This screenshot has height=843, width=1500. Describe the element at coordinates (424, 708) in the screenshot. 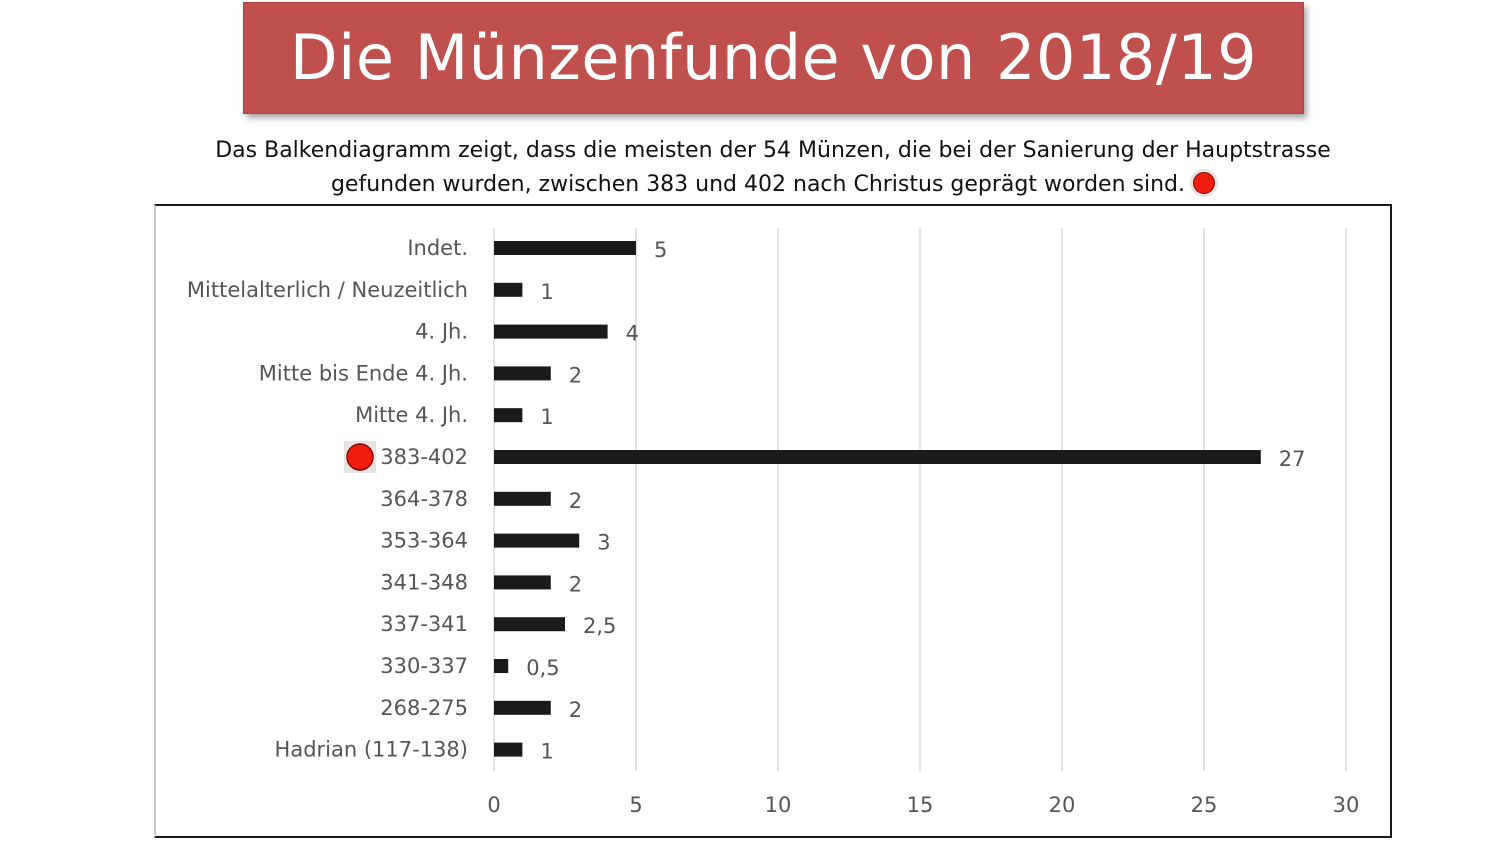

I see `category-label: 268-275` at that location.